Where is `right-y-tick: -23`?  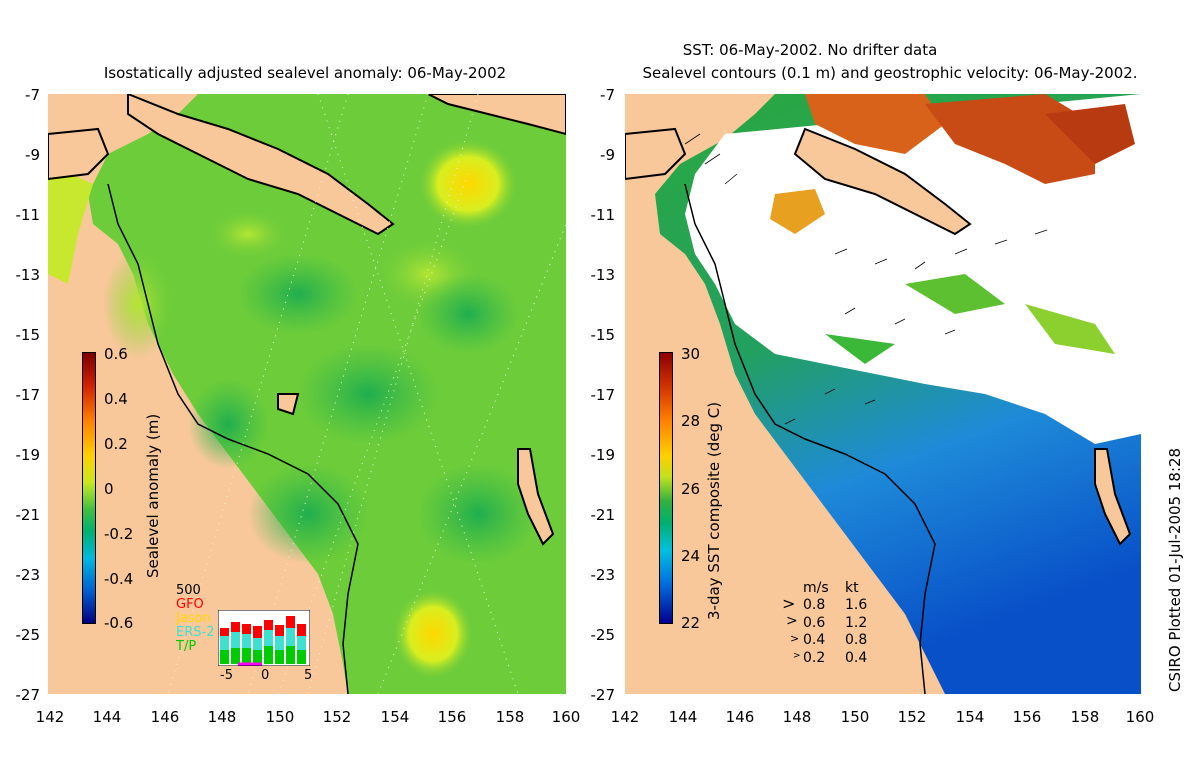 right-y-tick: -23 is located at coordinates (603, 575).